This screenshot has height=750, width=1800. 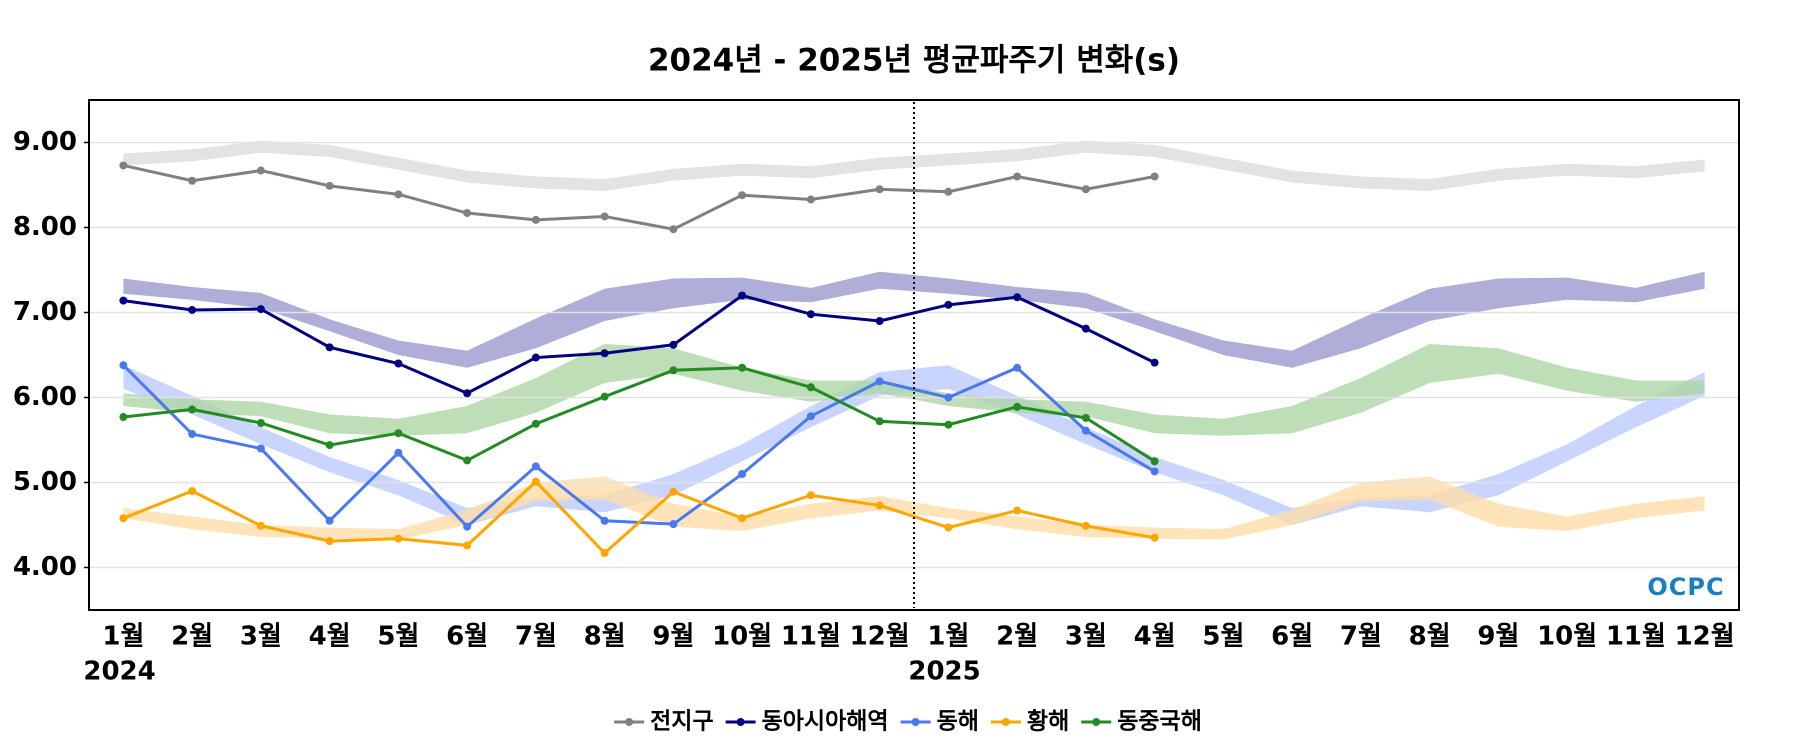 I want to click on x-tick-label: 8월, so click(x=1430, y=637).